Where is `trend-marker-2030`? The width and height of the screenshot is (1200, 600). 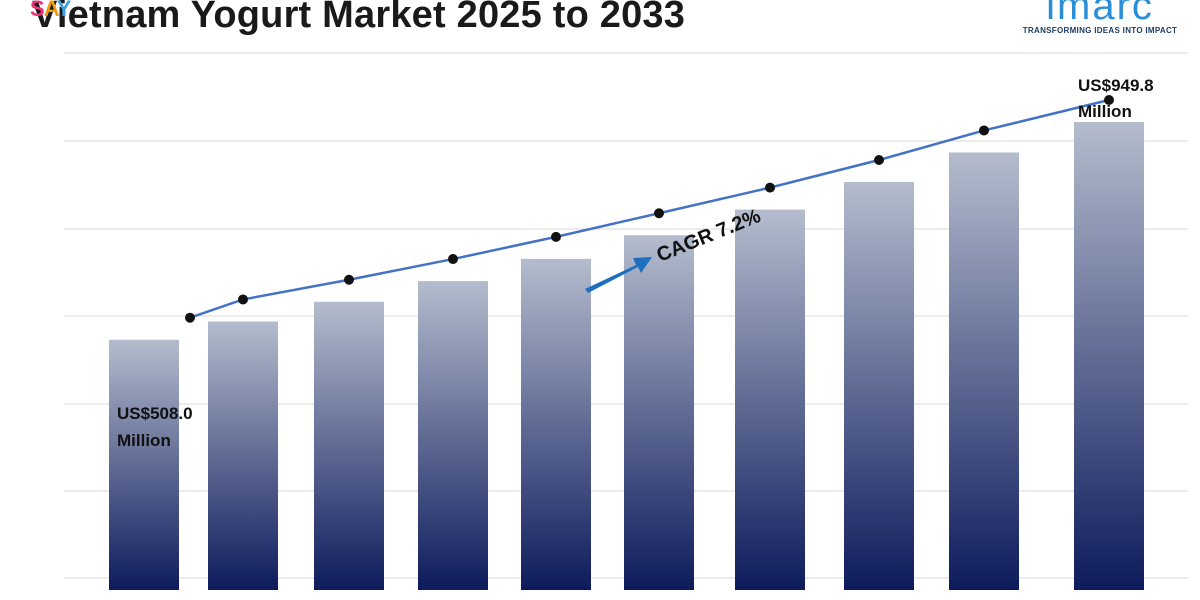
trend-marker-2030 is located at coordinates (659, 213).